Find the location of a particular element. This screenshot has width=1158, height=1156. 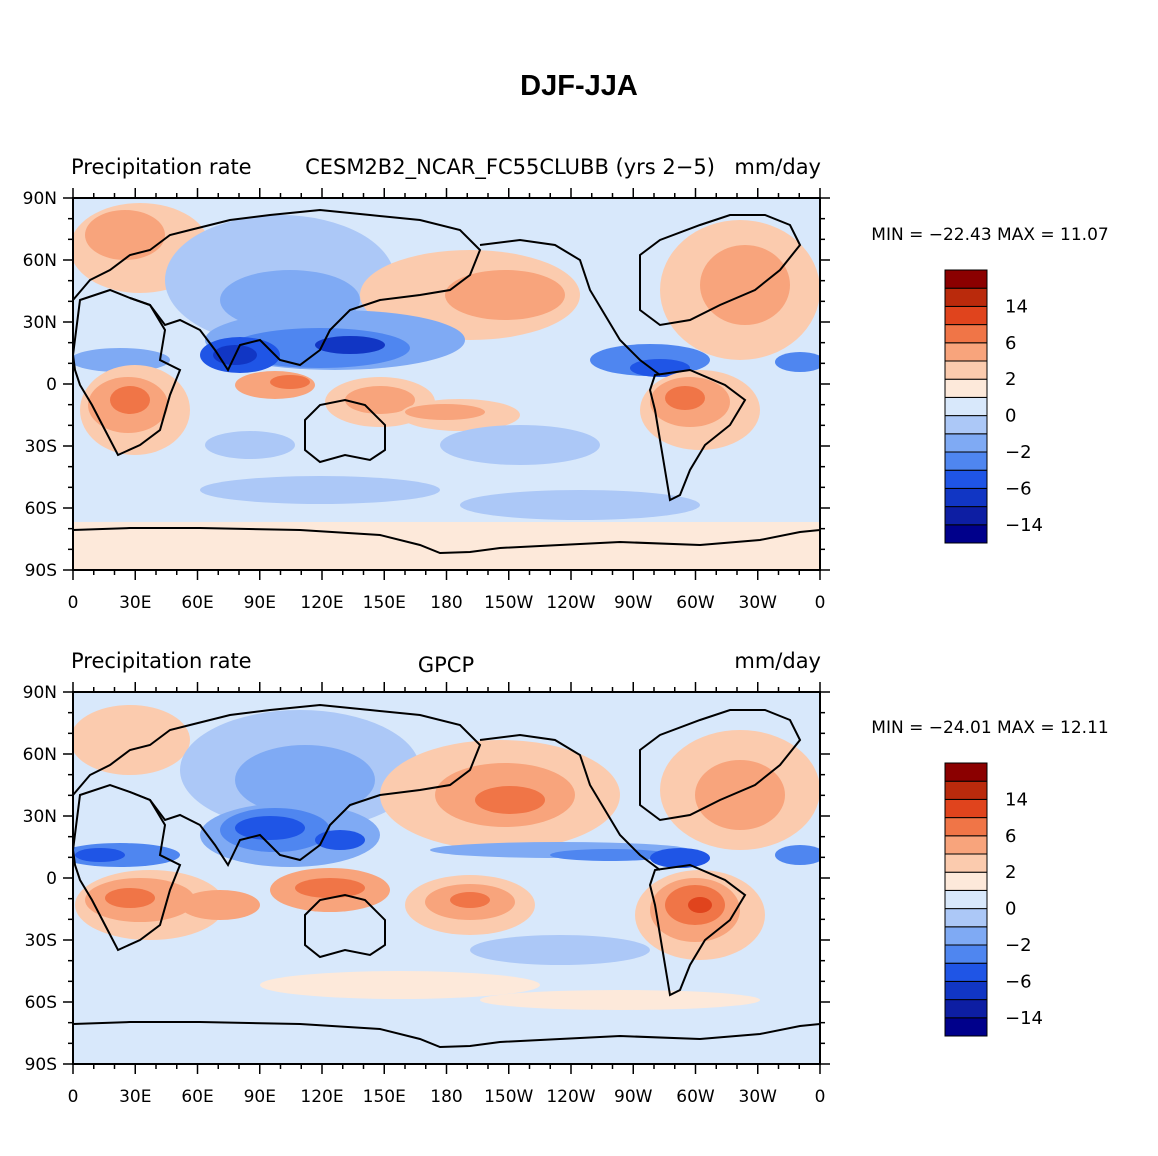

panel-center-title: GPCP is located at coordinates (446, 665).